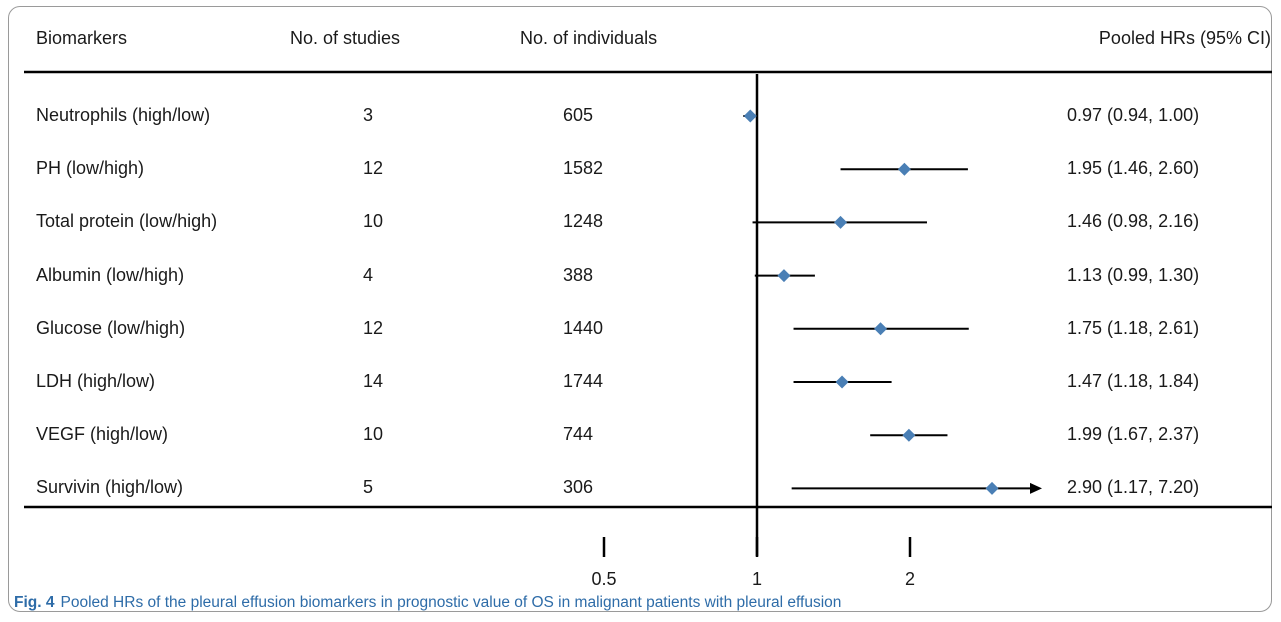  Describe the element at coordinates (583, 221) in the screenshot. I see `individuals-count: 1248` at that location.